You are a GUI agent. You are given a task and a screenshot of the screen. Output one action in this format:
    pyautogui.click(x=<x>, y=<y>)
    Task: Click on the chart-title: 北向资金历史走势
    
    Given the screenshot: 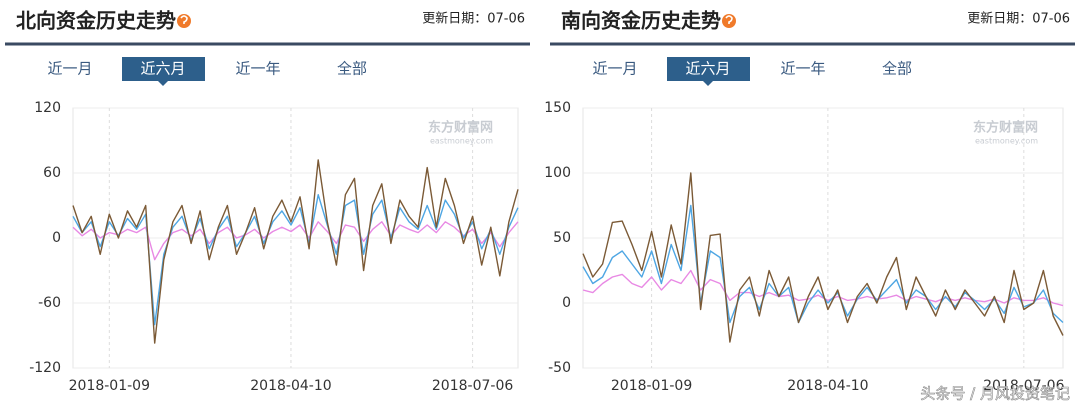 What is the action you would take?
    pyautogui.click(x=96, y=21)
    